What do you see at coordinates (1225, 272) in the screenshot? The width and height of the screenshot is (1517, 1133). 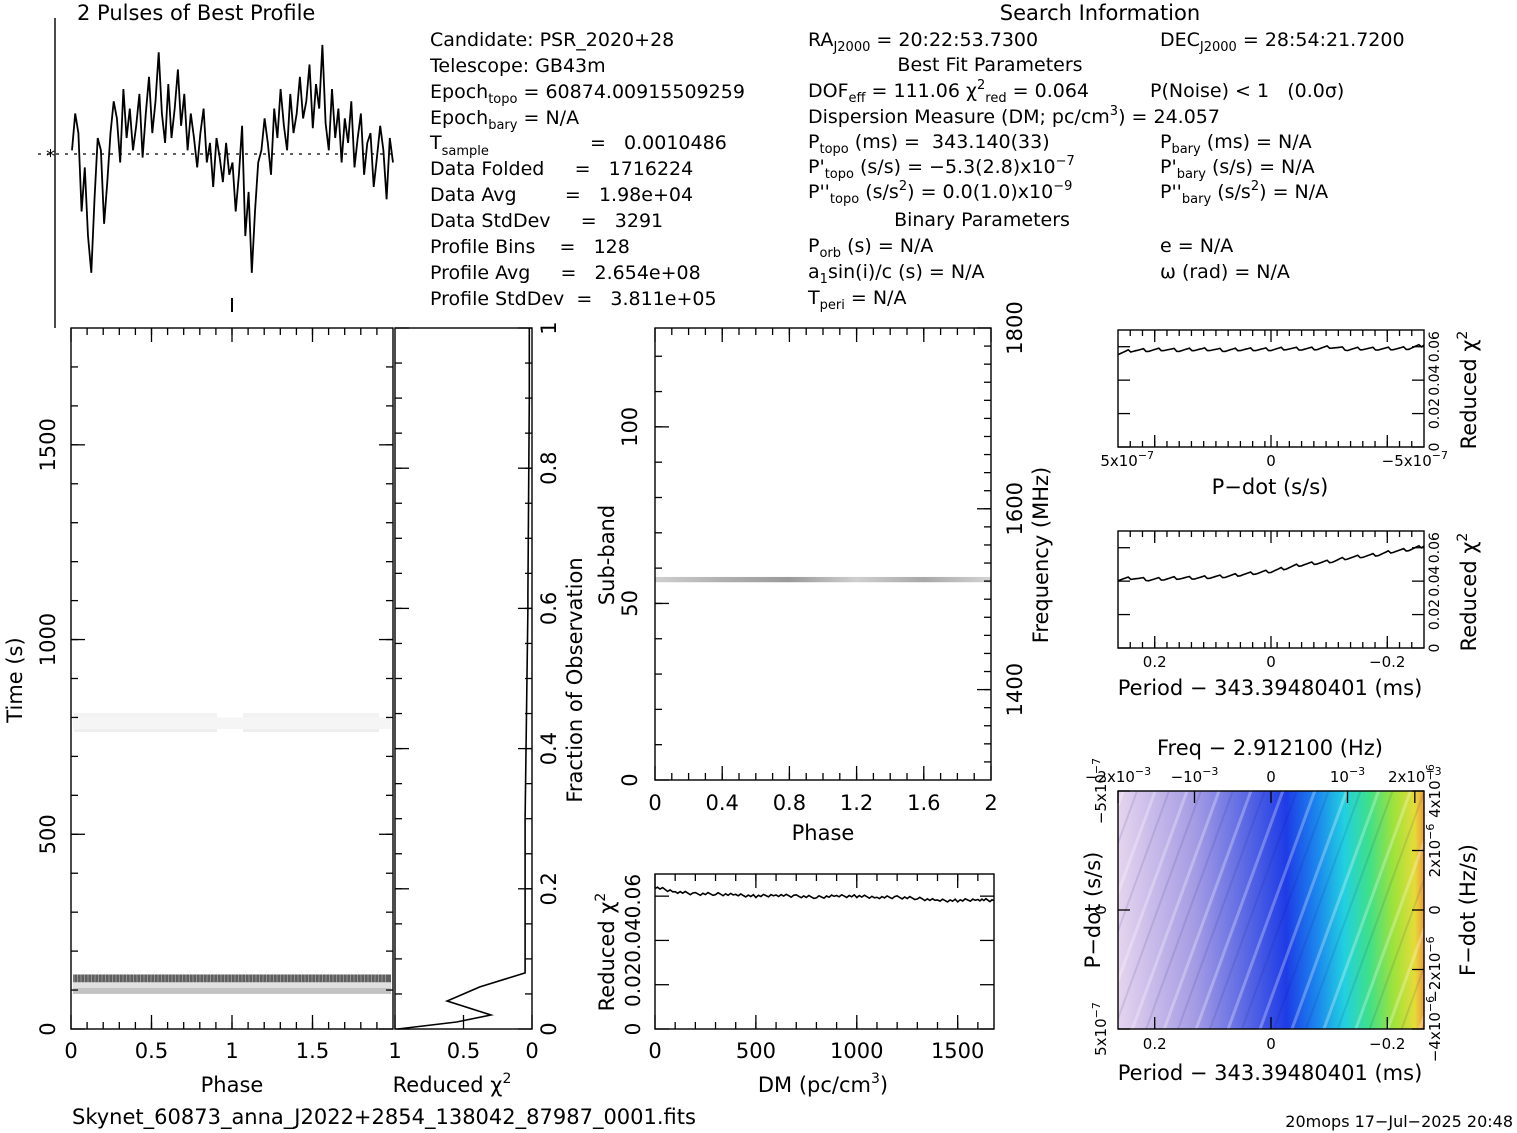 I see `info-omega: ω (rad) = N/A` at bounding box center [1225, 272].